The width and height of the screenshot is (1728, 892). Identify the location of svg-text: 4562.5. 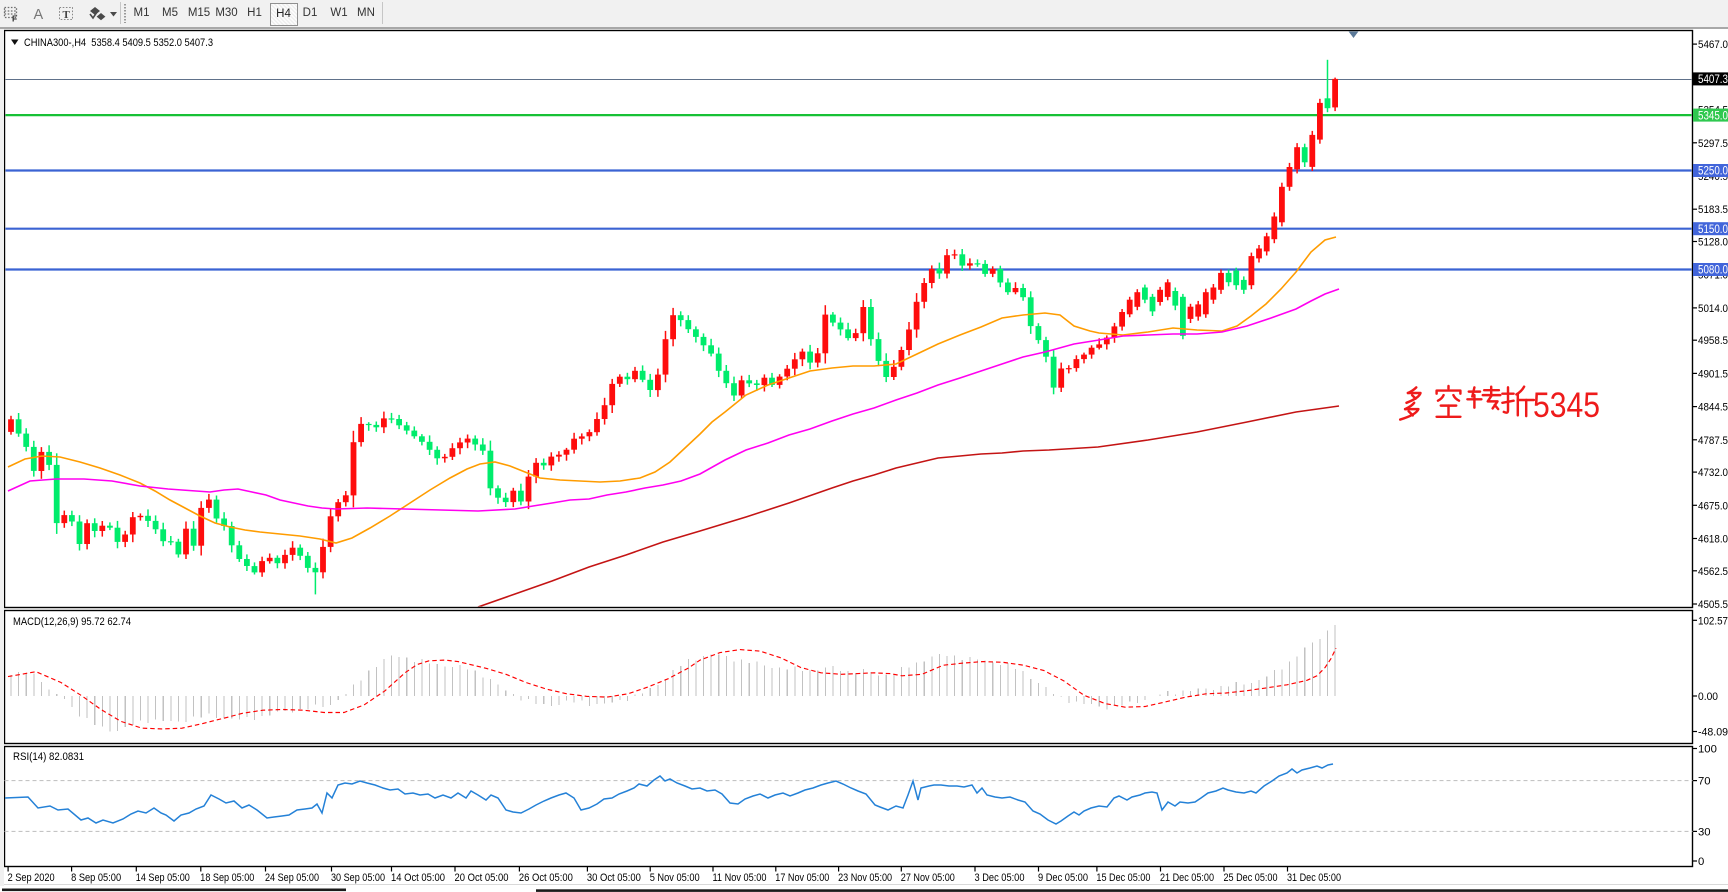
(1713, 572).